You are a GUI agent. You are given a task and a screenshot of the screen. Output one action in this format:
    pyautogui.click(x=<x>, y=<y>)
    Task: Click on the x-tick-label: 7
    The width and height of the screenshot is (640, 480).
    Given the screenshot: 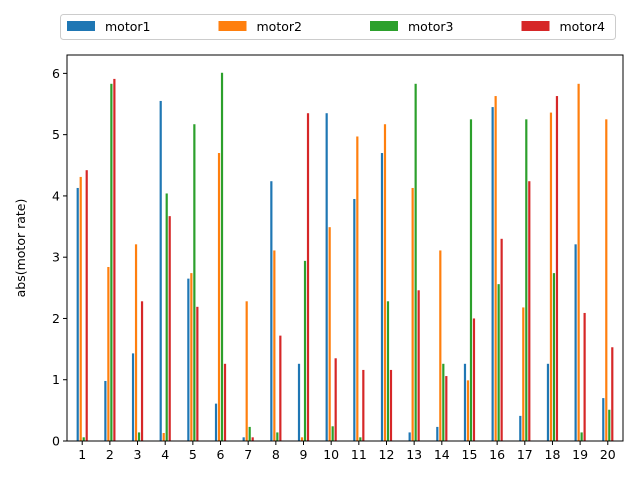 What is the action you would take?
    pyautogui.click(x=248, y=454)
    